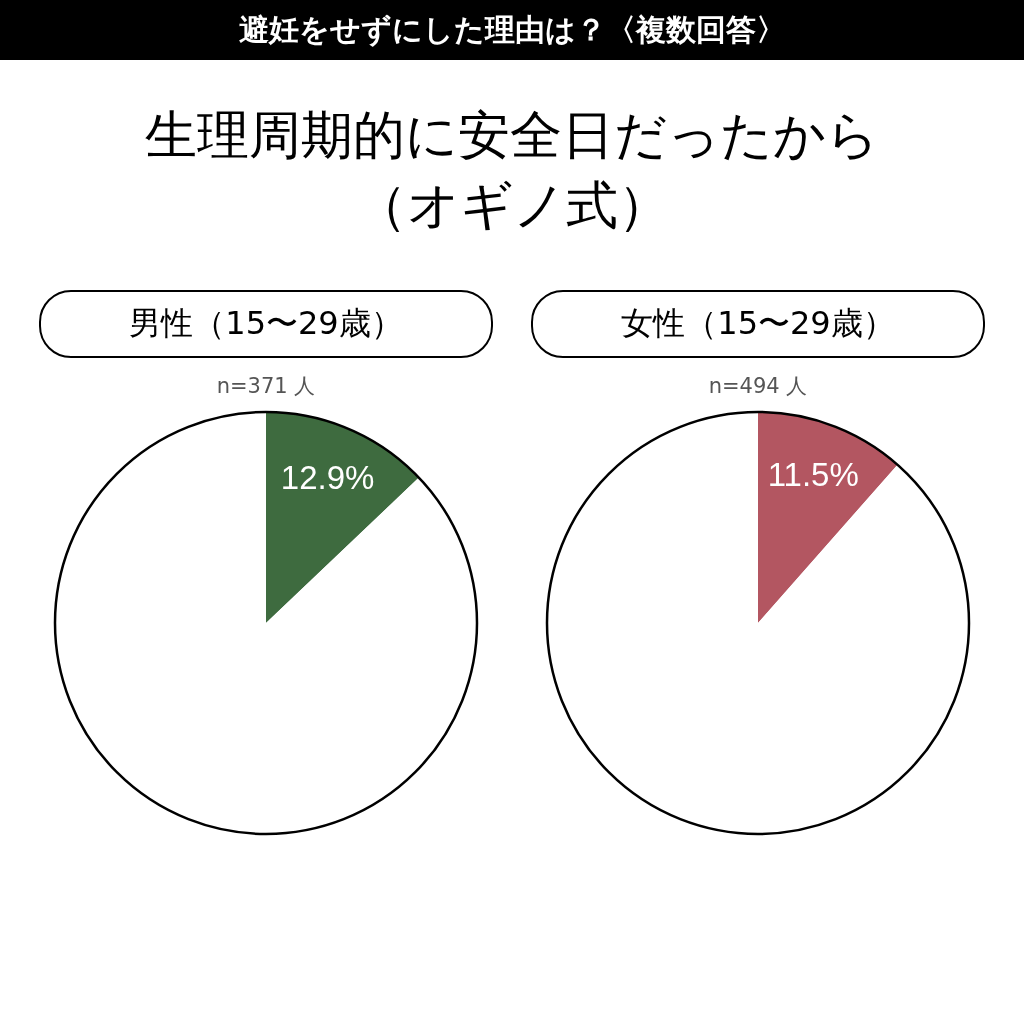 The height and width of the screenshot is (1024, 1024). What do you see at coordinates (327, 477) in the screenshot?
I see `data-label: 12.9%` at bounding box center [327, 477].